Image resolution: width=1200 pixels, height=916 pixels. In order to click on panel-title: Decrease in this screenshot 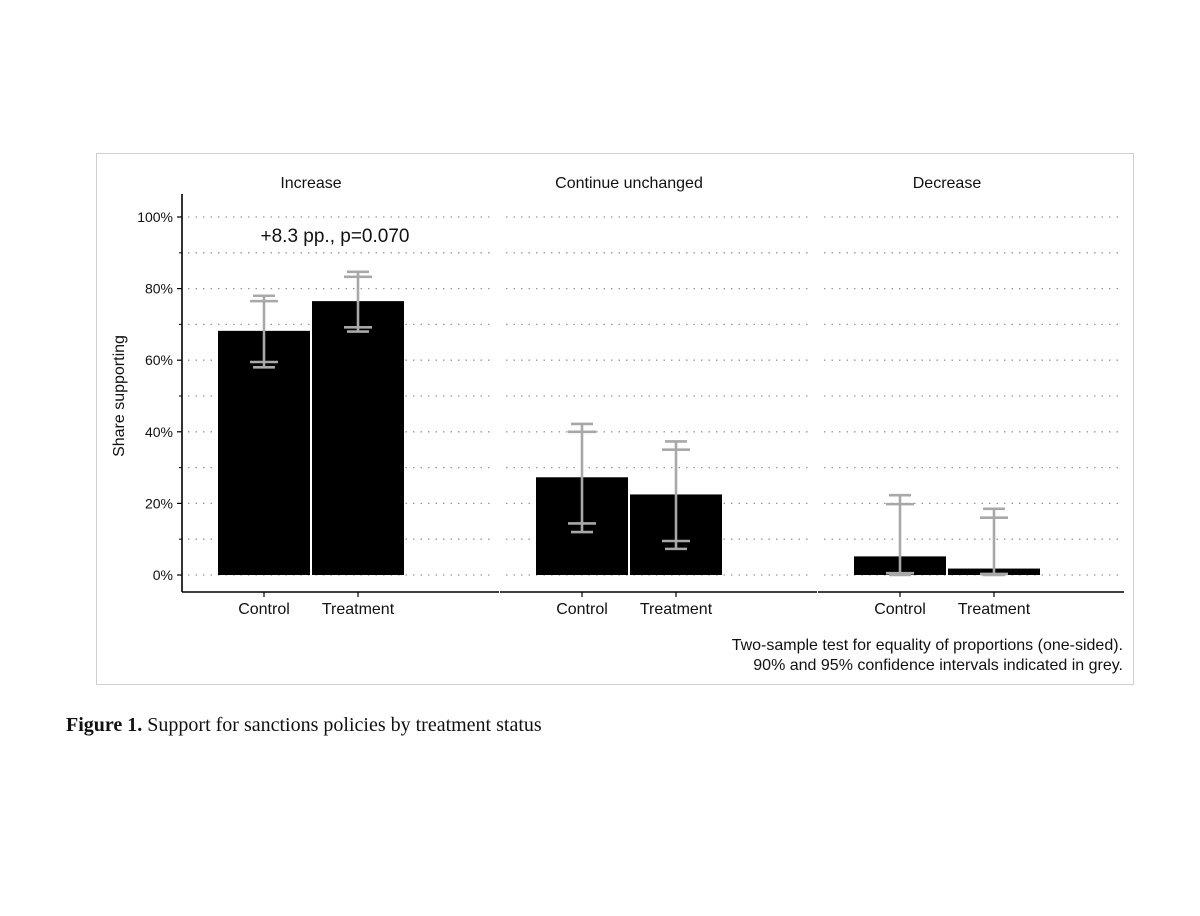, I will do `click(947, 183)`.